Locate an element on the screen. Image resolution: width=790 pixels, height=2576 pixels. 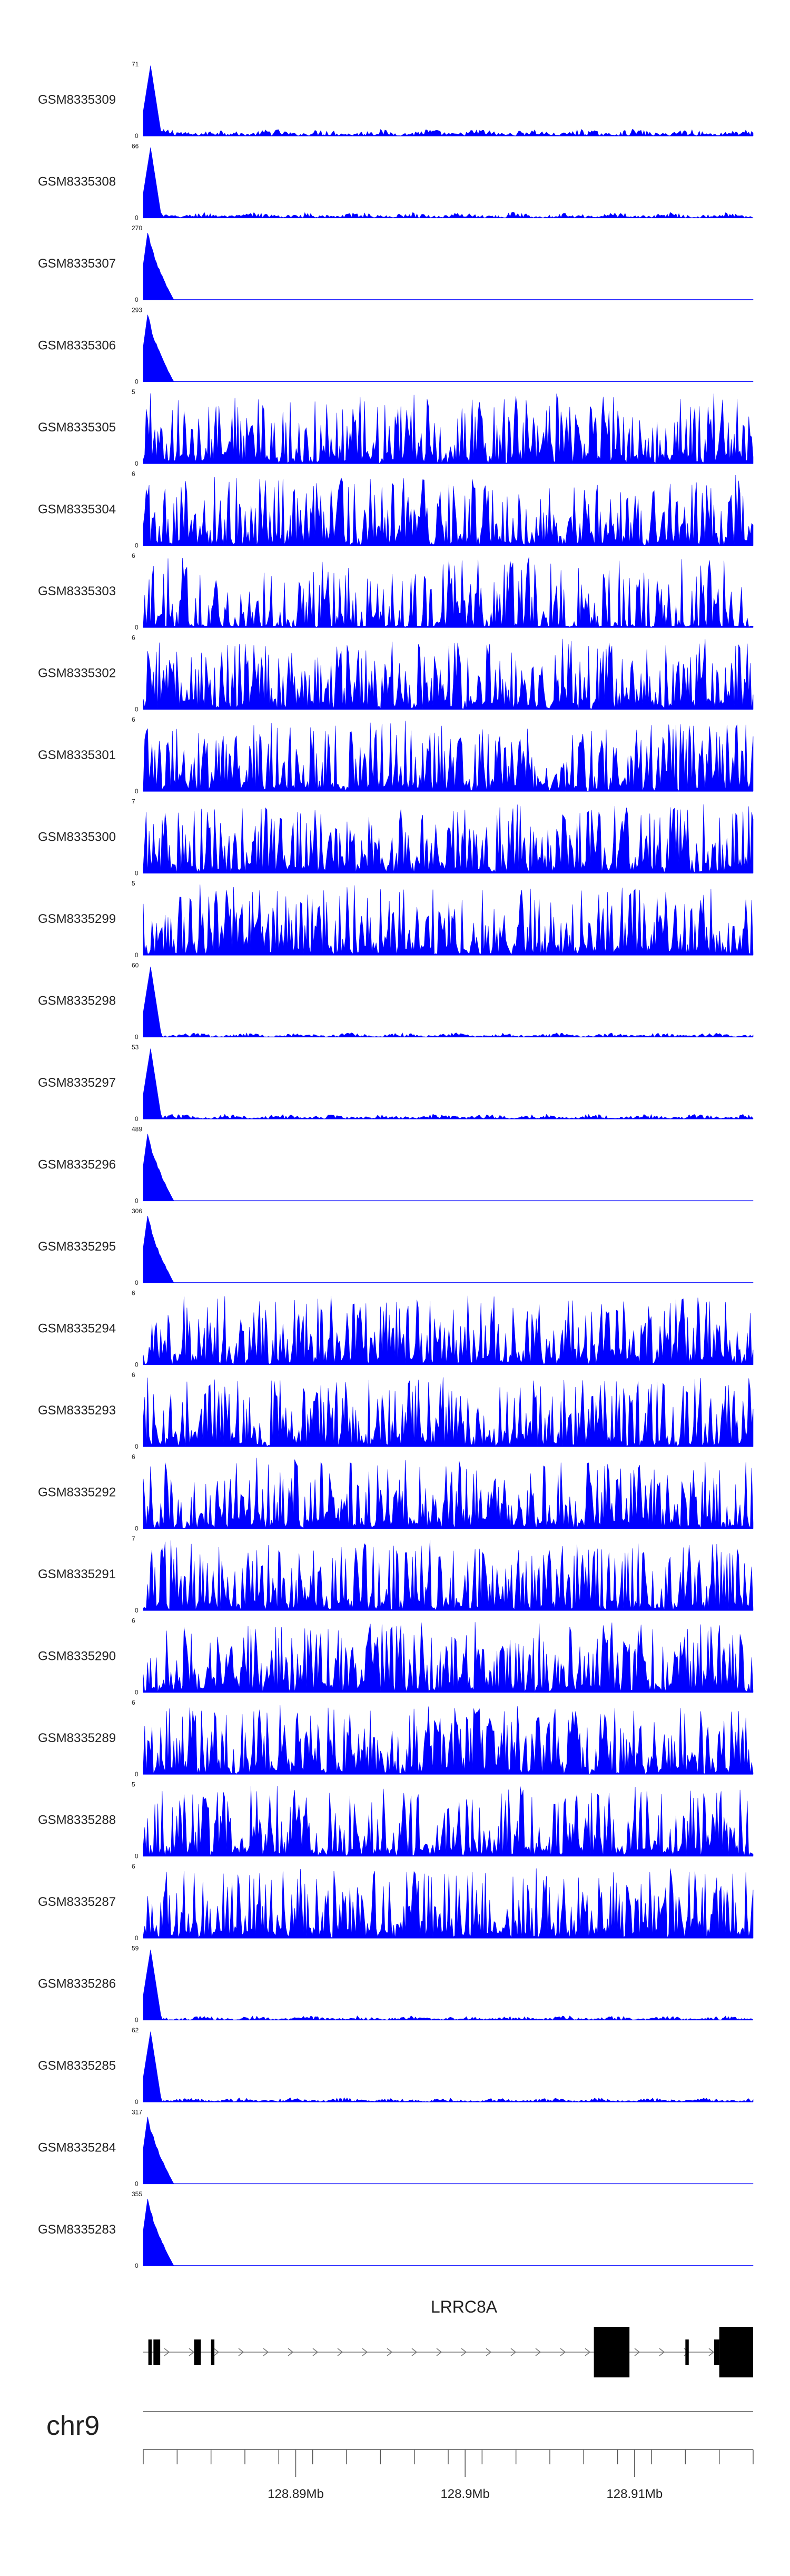
track-ymax-label: 293 is located at coordinates (137, 310).